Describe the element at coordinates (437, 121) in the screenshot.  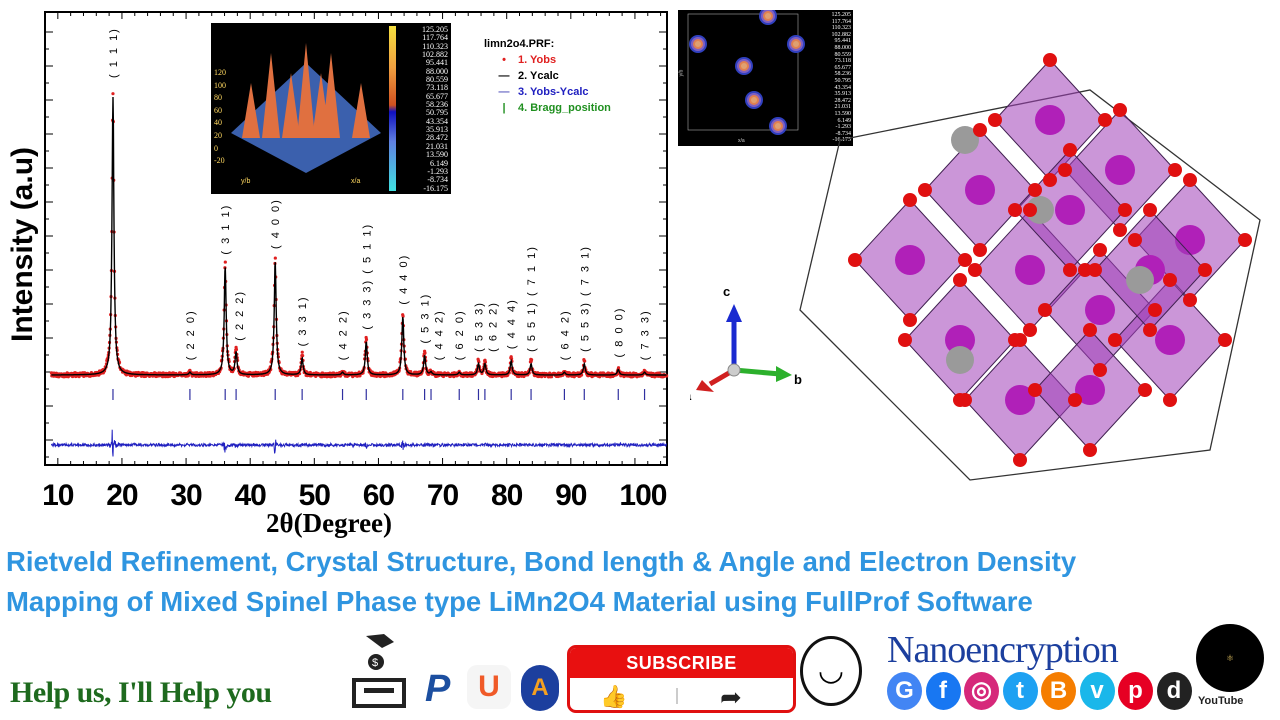
I see `colorbar-value: 43.354` at that location.